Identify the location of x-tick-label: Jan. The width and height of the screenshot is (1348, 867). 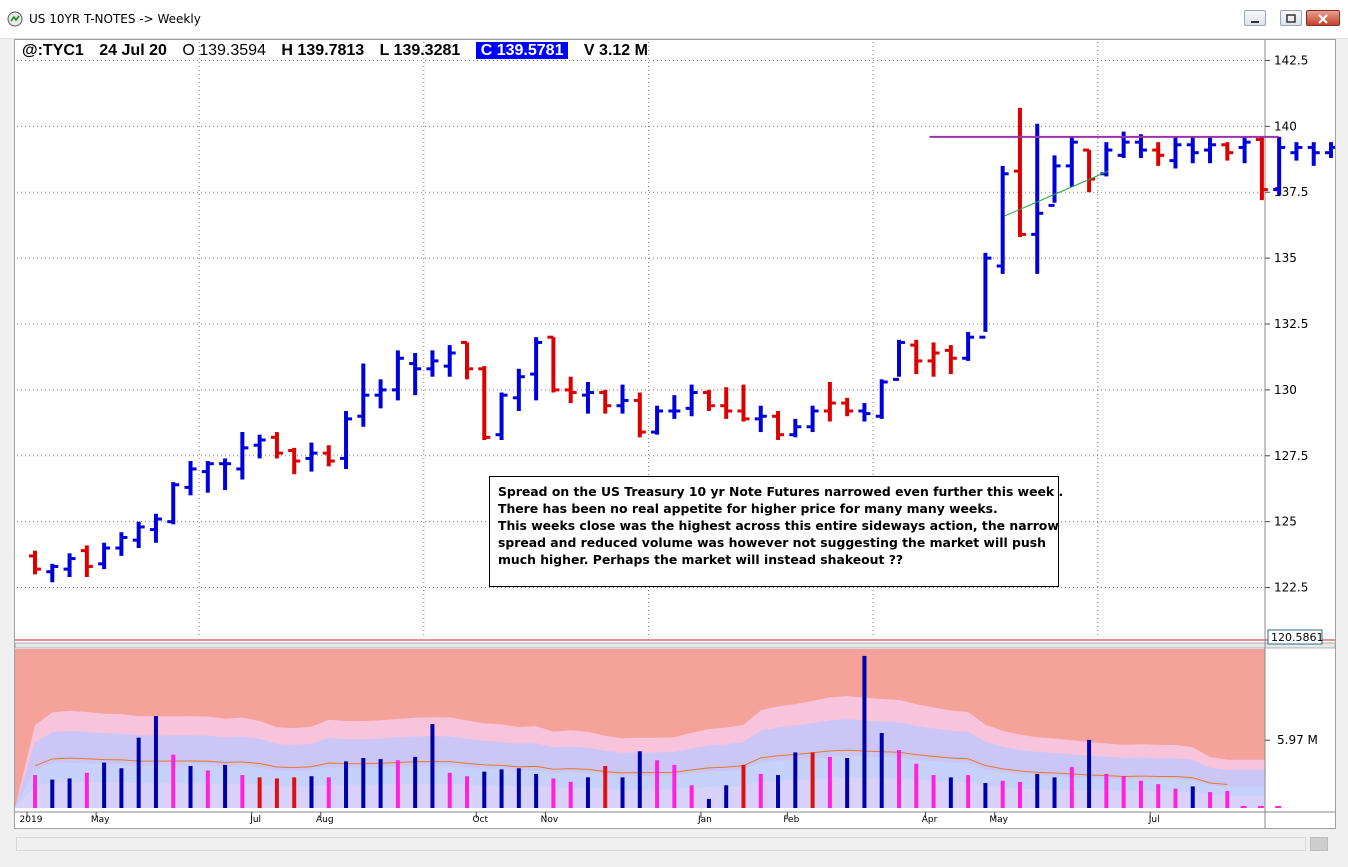
(704, 820).